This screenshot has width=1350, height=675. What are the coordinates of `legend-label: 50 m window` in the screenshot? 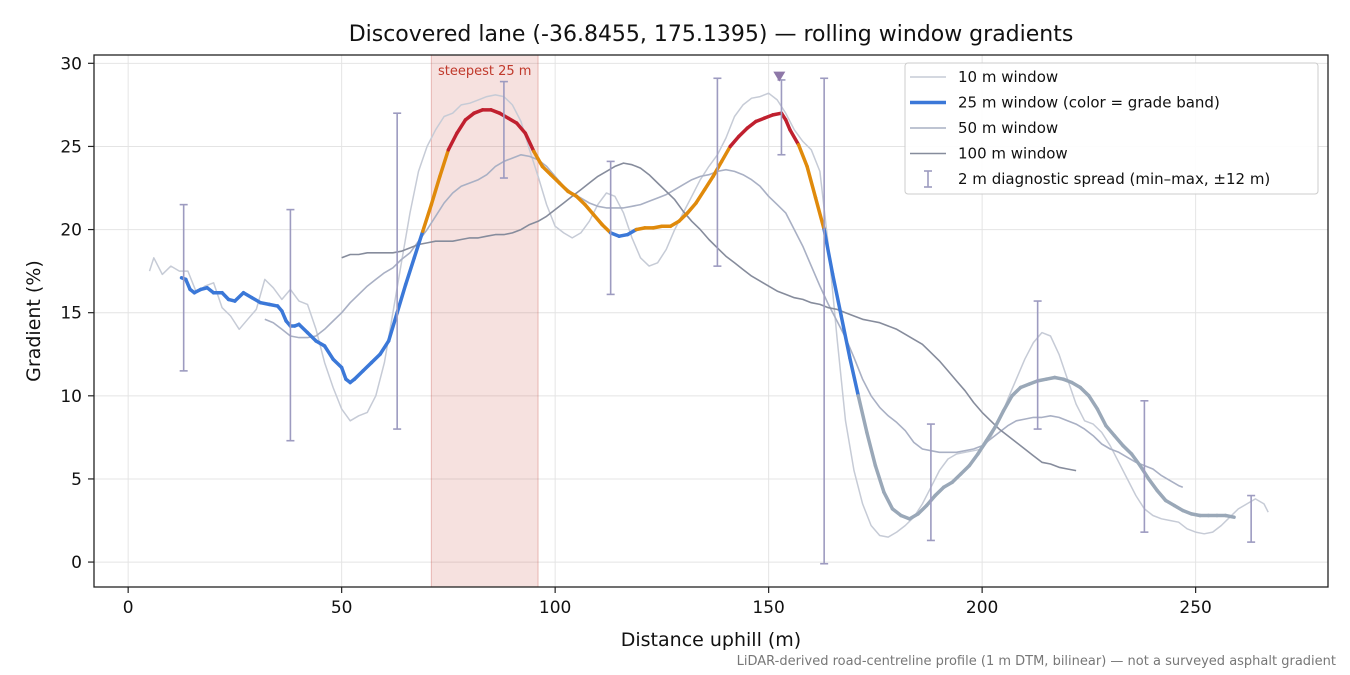 It's located at (1008, 128).